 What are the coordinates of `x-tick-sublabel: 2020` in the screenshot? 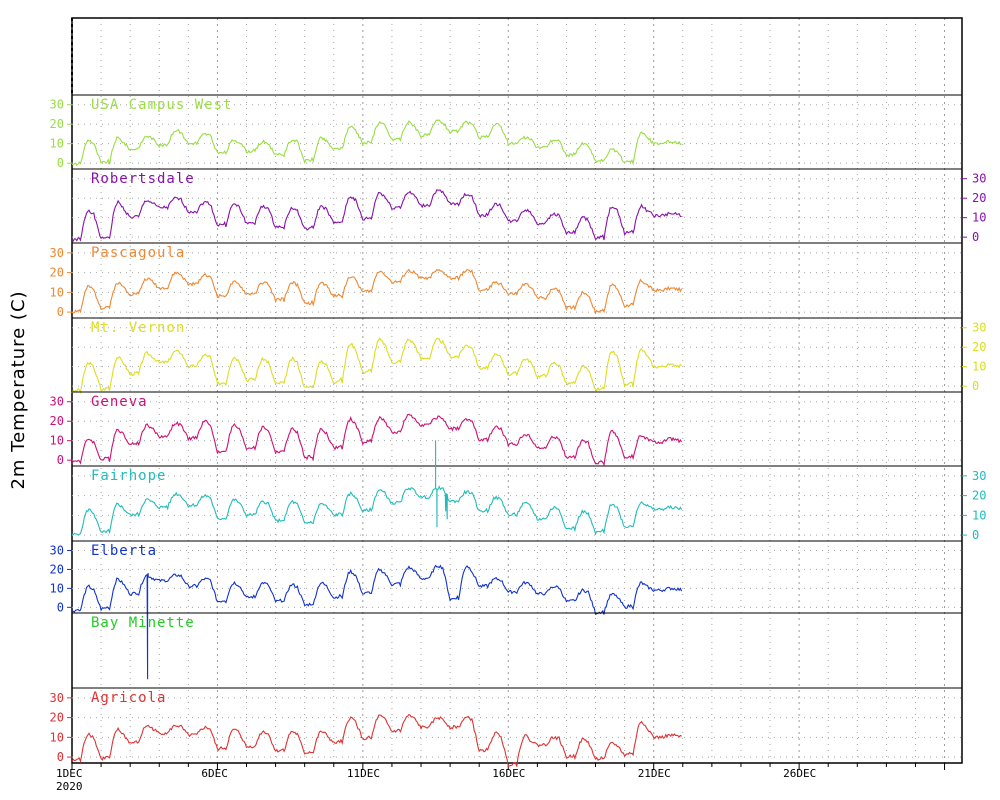 It's located at (69, 786).